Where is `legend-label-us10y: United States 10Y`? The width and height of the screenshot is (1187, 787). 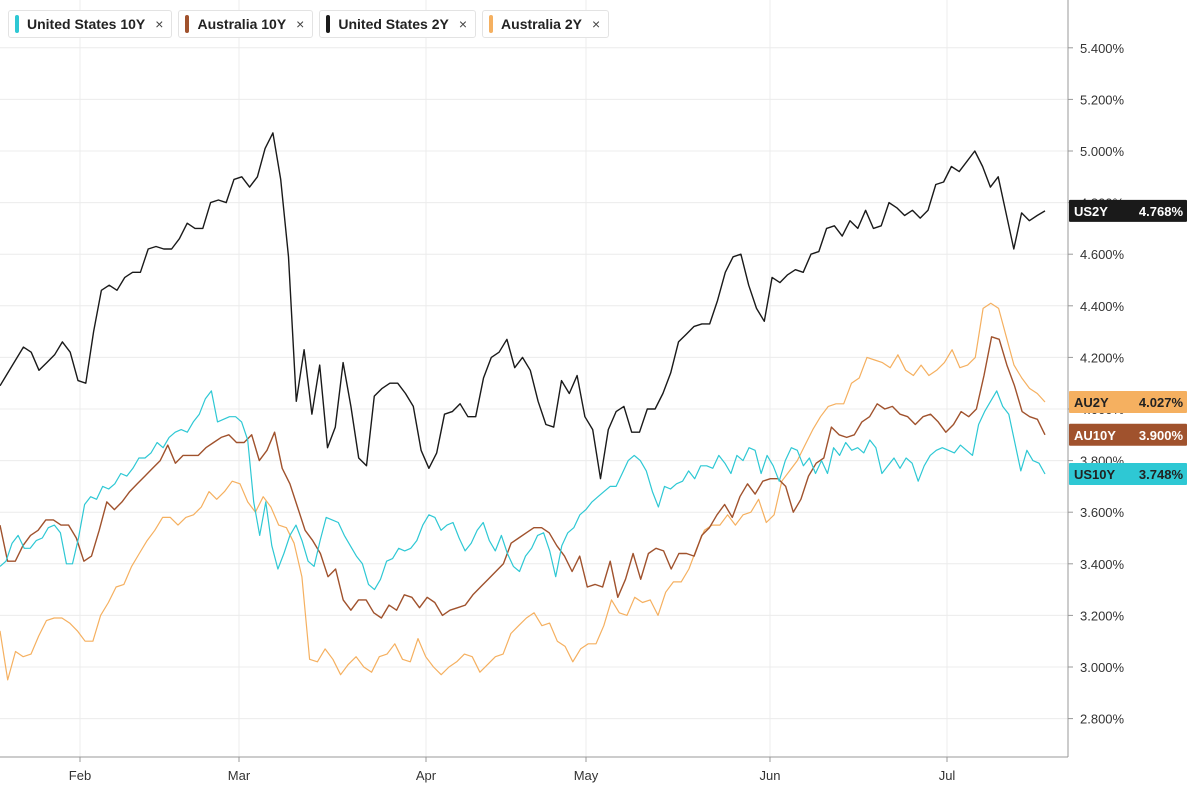 legend-label-us10y: United States 10Y is located at coordinates (86, 24).